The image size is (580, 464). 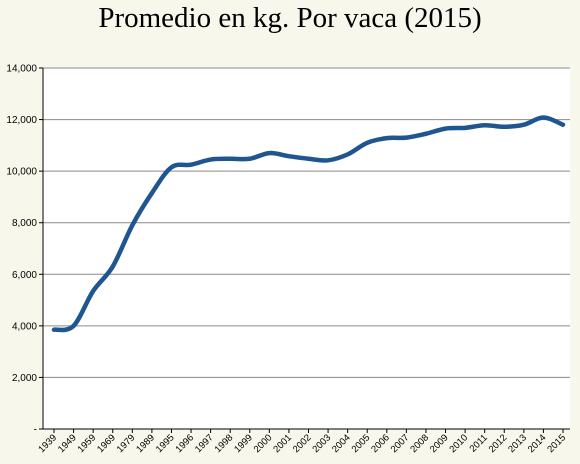 I want to click on x-tick-label: 2015, so click(x=556, y=443).